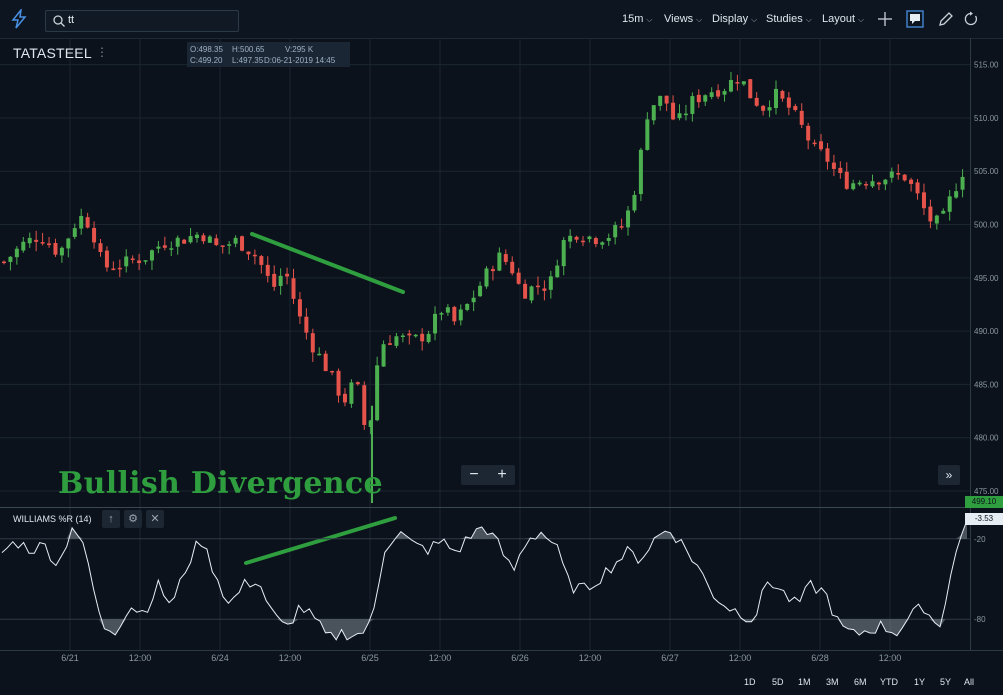 The width and height of the screenshot is (1003, 695). Describe the element at coordinates (949, 475) in the screenshot. I see `scroll-to-latest-button: »` at that location.